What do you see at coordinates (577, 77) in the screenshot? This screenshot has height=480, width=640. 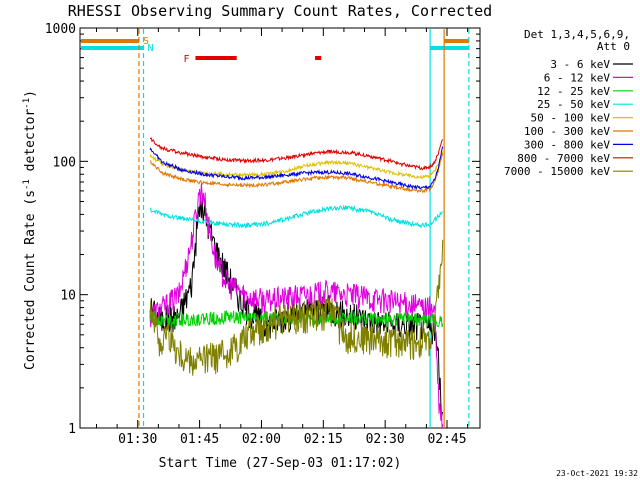 I see `legend-label: 6 - 12 keV` at bounding box center [577, 77].